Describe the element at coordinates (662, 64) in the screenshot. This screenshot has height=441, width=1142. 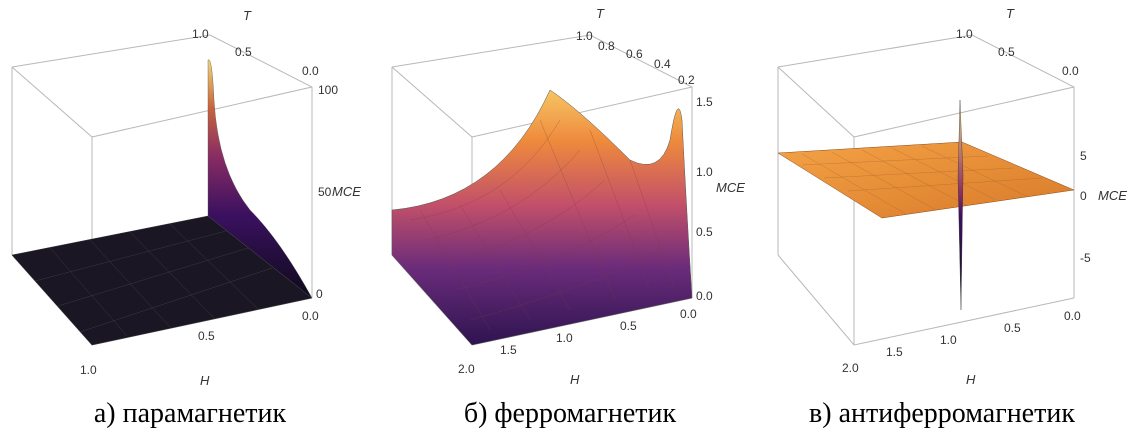
I see `tick-t-b-3: 0.4` at that location.